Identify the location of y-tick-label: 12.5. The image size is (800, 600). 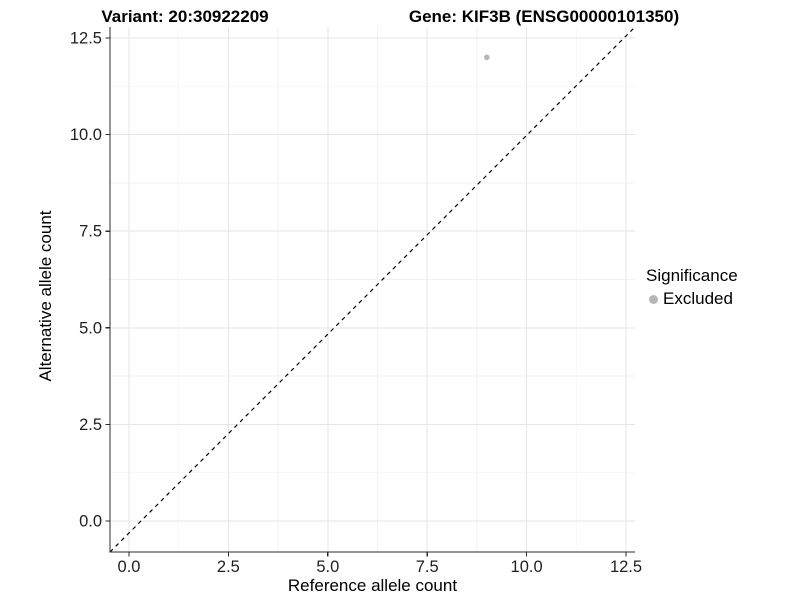
(86, 39).